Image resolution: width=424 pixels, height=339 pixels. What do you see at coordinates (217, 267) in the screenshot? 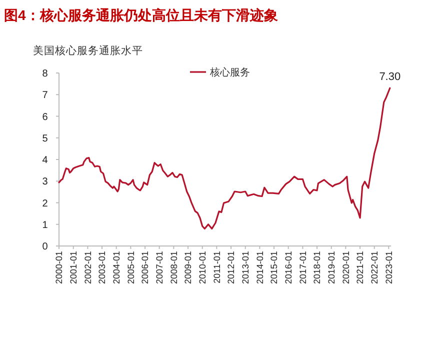
I see `x-tick-label: 2011-01` at bounding box center [217, 267].